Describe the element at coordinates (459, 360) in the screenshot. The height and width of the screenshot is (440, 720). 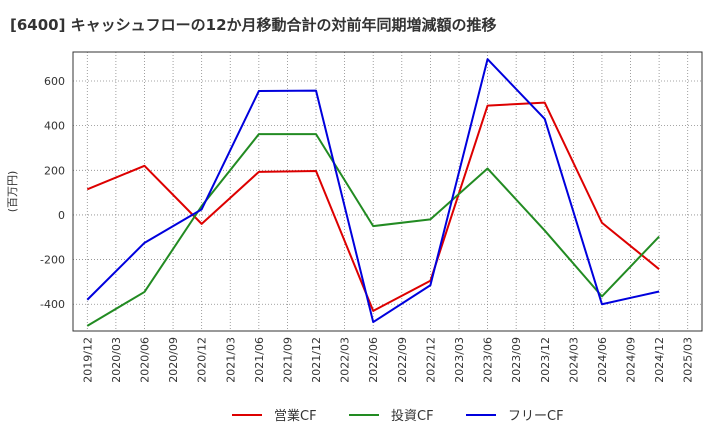
I see `x-tick-label: 2023/03` at that location.